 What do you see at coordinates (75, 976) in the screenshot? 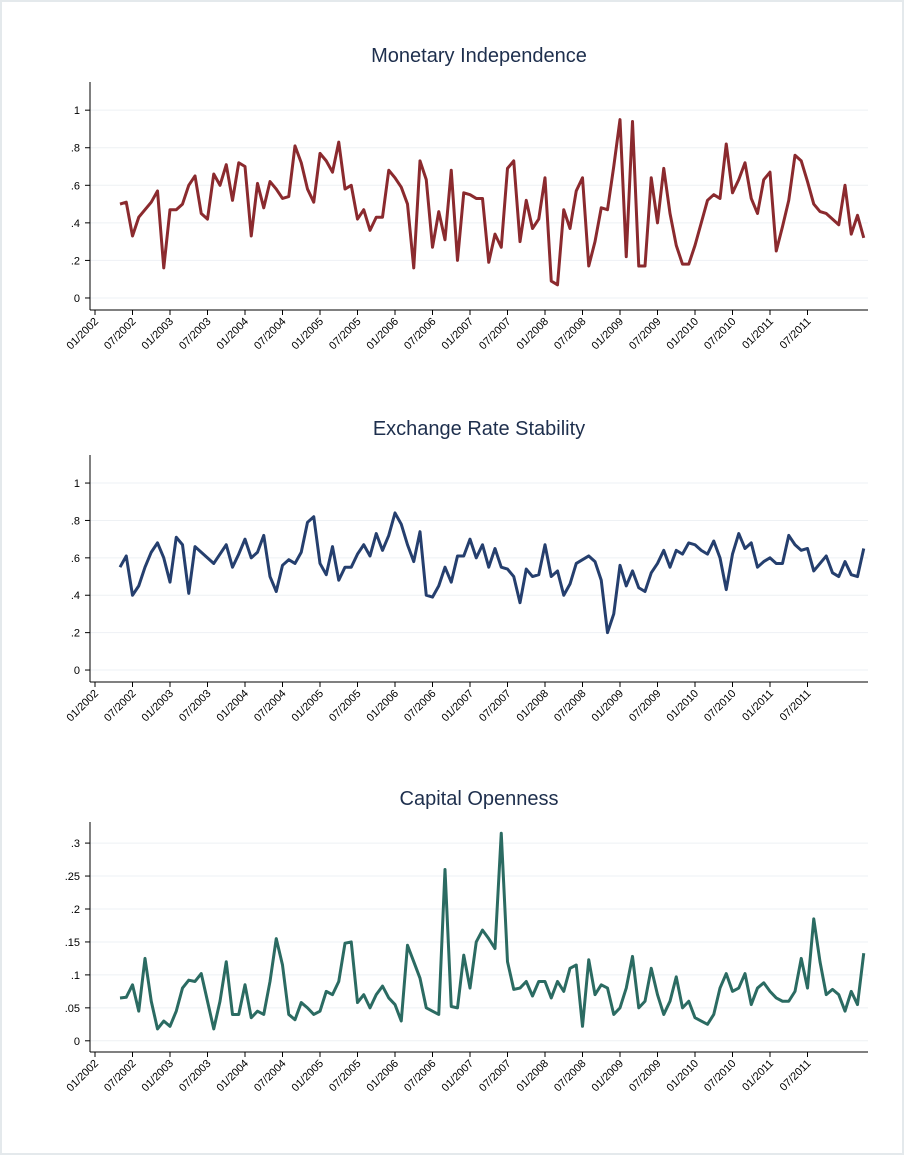
I see `y-tick-label: .1` at bounding box center [75, 976].